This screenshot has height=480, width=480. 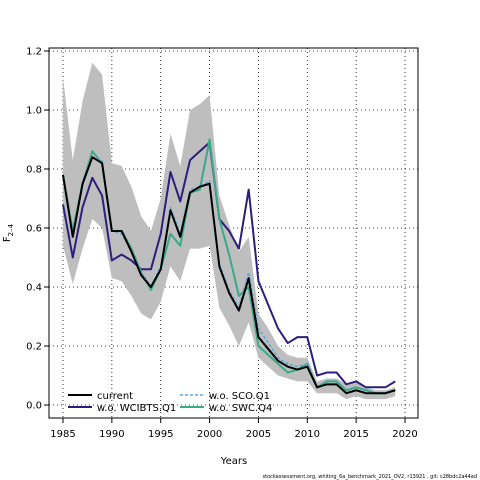 I want to click on x-tick-label: 2020, so click(x=404, y=434).